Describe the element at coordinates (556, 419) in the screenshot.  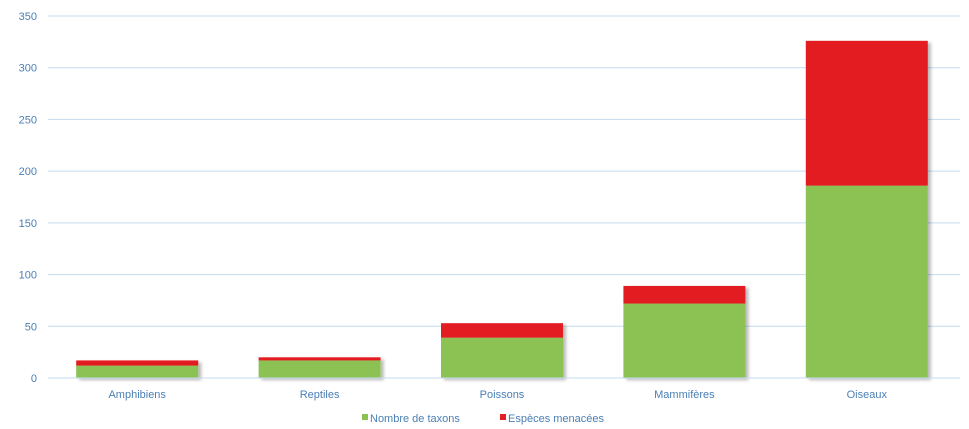
I see `legend-label: Espèces menacées` at that location.